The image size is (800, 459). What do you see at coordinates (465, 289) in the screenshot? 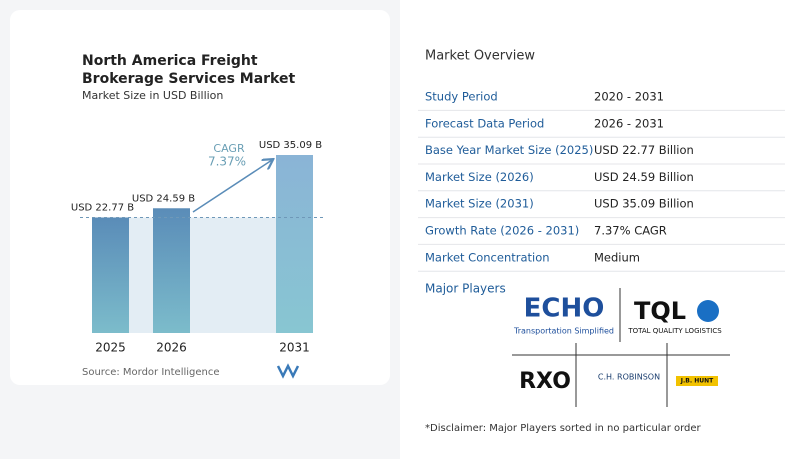
I see `players-title: Major Players` at bounding box center [465, 289].